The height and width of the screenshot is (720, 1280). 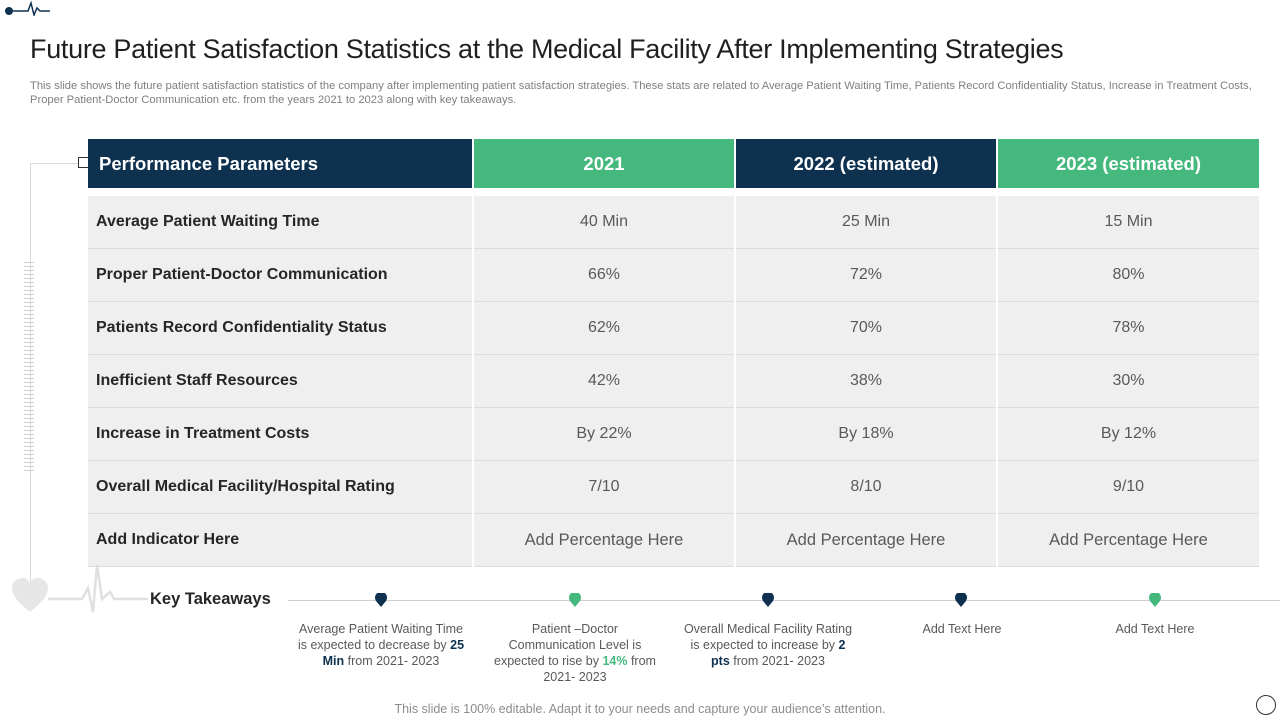 What do you see at coordinates (604, 540) in the screenshot?
I see `cell-2021: Add Percentage Here` at bounding box center [604, 540].